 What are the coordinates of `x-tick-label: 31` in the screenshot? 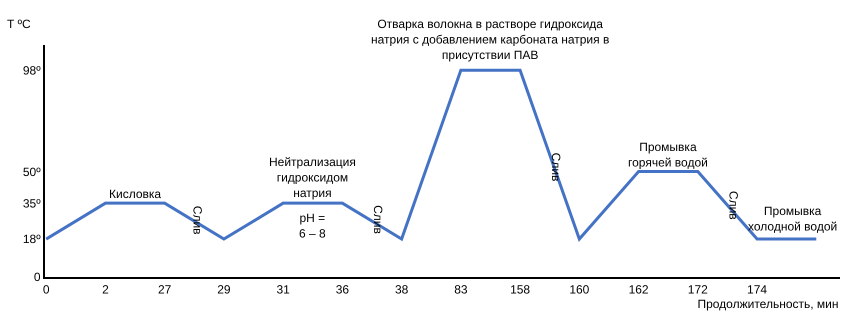 It's located at (283, 289).